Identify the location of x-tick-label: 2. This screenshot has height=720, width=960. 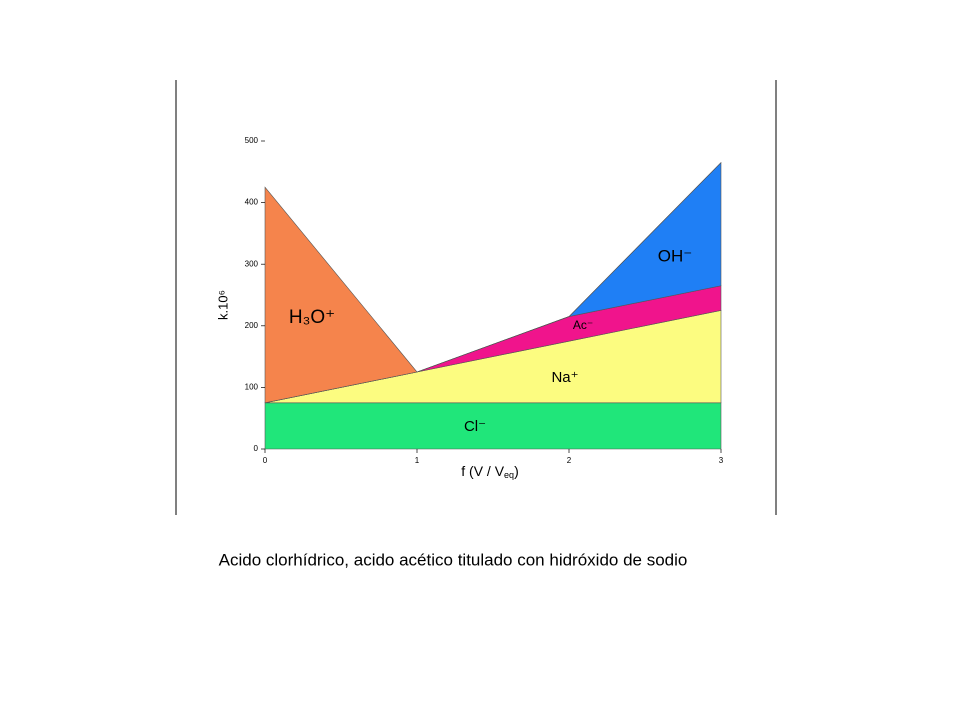
(569, 460).